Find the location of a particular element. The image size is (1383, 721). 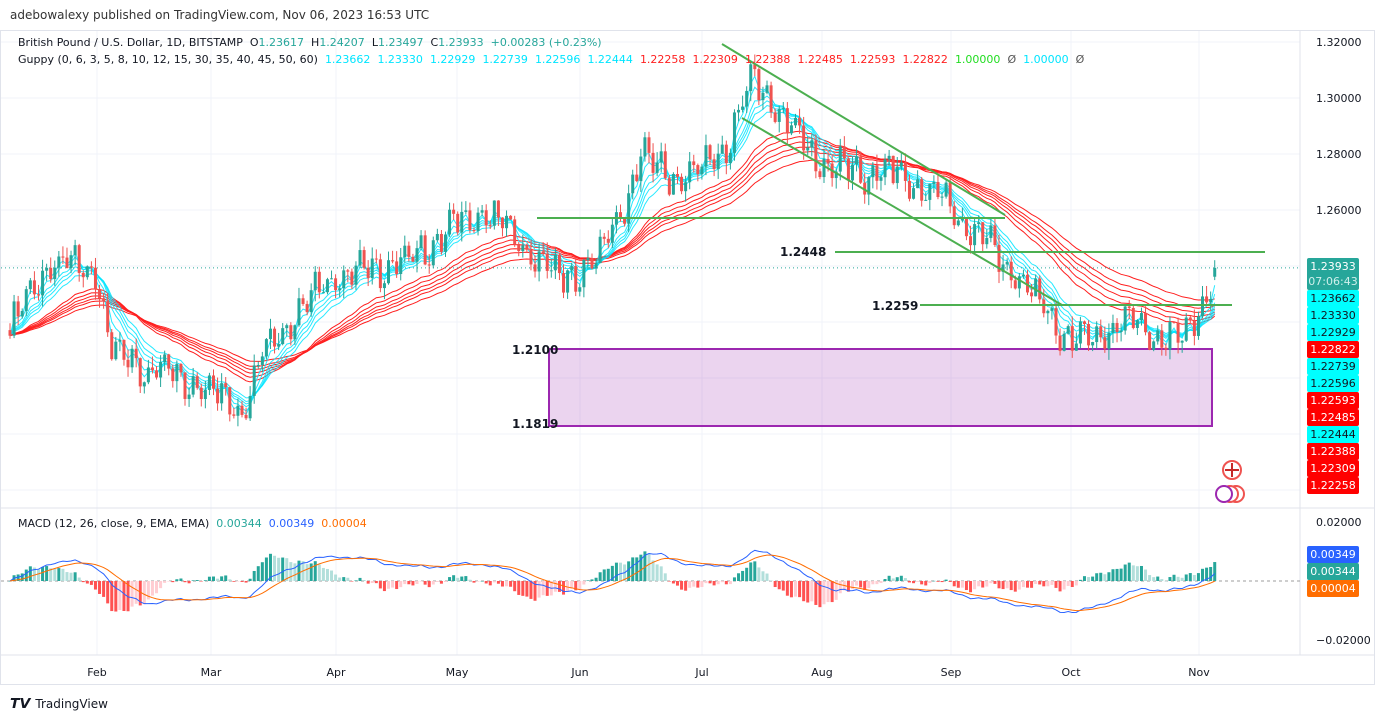

change-value: +0.00283 (+0.23%) is located at coordinates (546, 42).